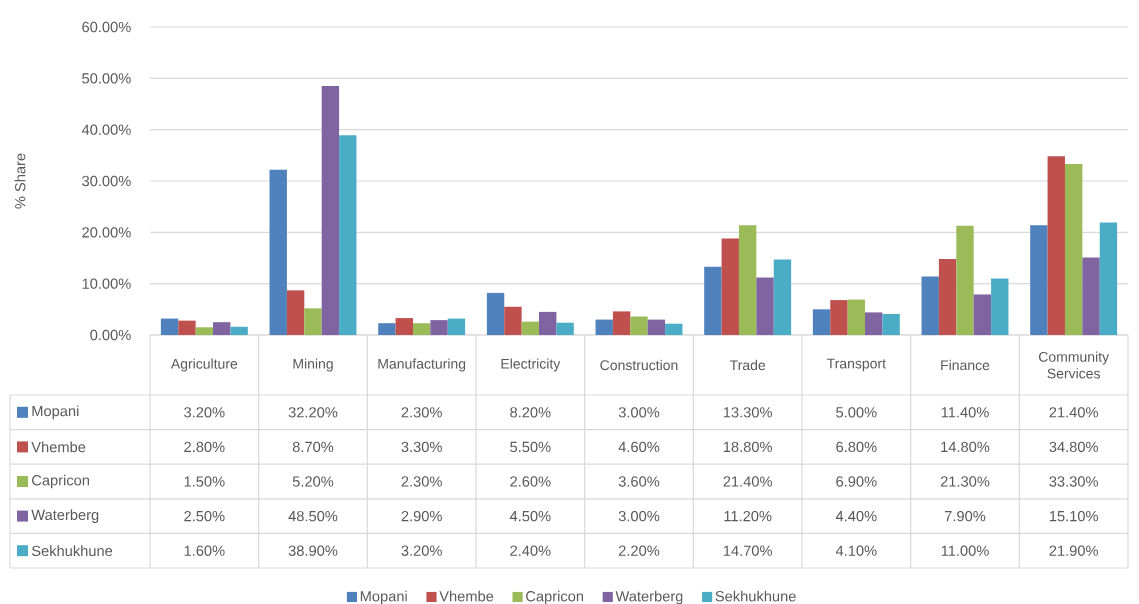  What do you see at coordinates (1074, 365) in the screenshot?
I see `x-tick-label: Community Services` at bounding box center [1074, 365].